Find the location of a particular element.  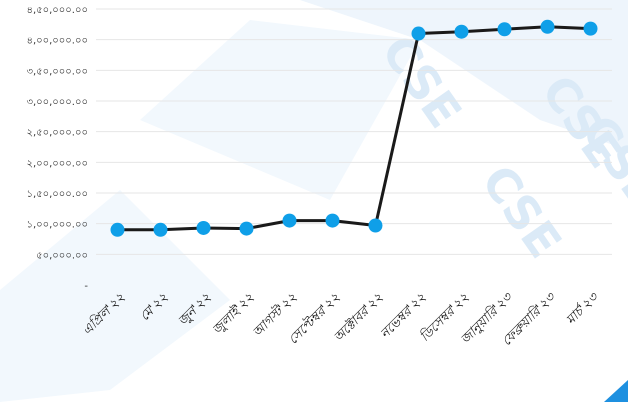

corner-decoration is located at coordinates (616, 391).